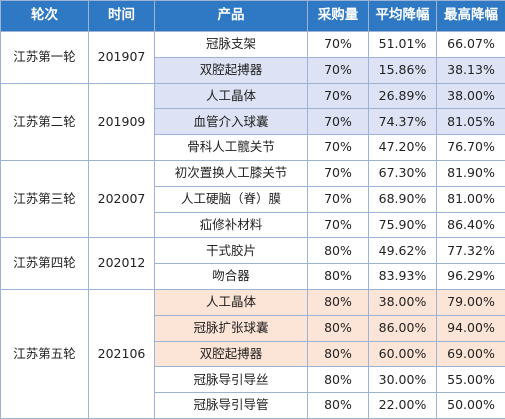 The height and width of the screenshot is (419, 505). Describe the element at coordinates (402, 16) in the screenshot. I see `header-avg: 平均降幅` at that location.